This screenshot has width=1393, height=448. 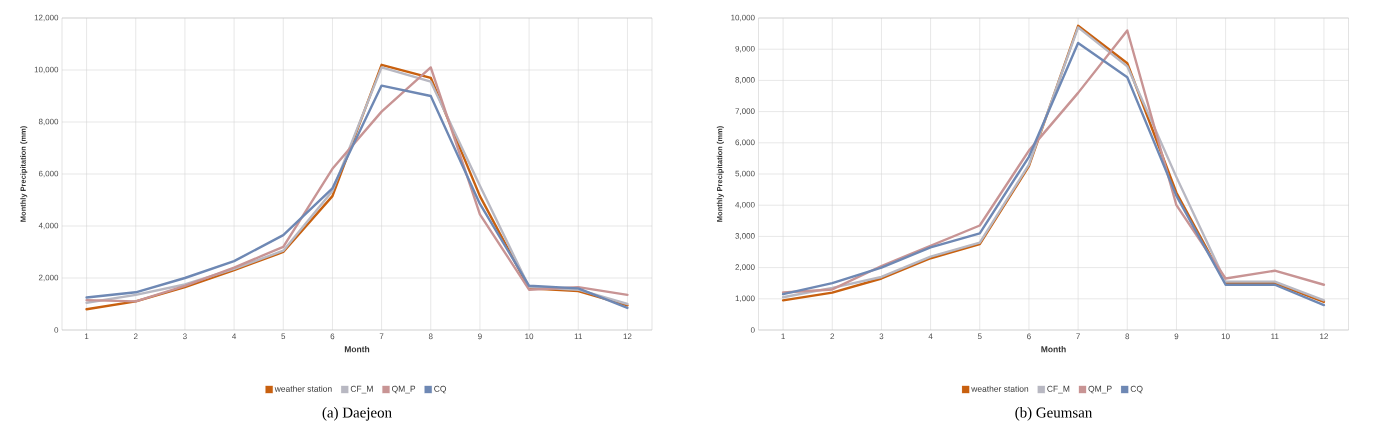 What do you see at coordinates (357, 414) in the screenshot?
I see `text: (a) Daejeon` at bounding box center [357, 414].